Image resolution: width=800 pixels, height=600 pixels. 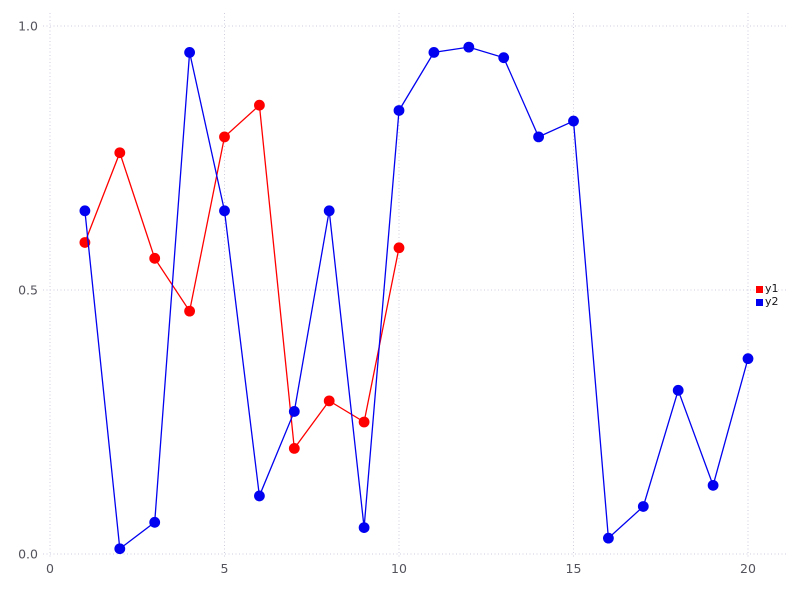 I want to click on legend-label-y1: y1, so click(x=772, y=288).